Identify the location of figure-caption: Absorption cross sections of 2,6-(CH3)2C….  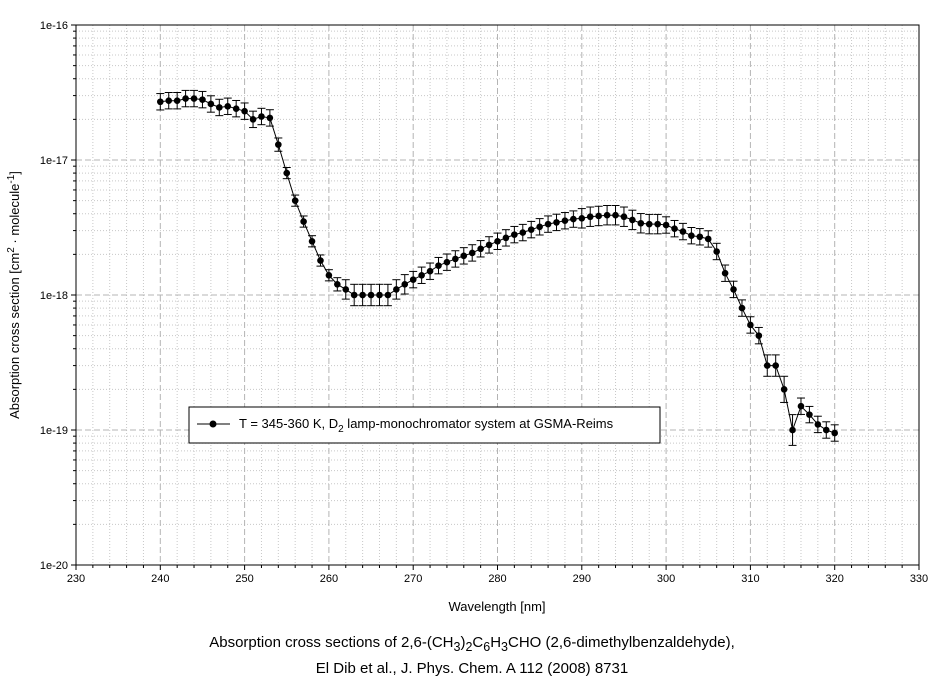
(472, 656).